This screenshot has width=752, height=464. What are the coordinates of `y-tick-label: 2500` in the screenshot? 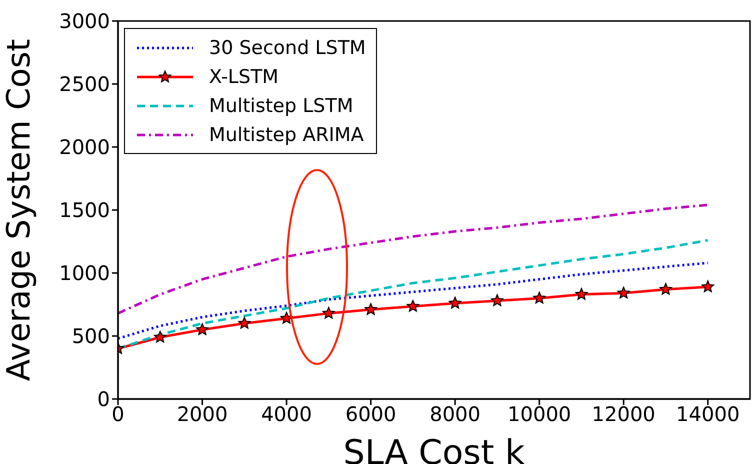 It's located at (84, 84).